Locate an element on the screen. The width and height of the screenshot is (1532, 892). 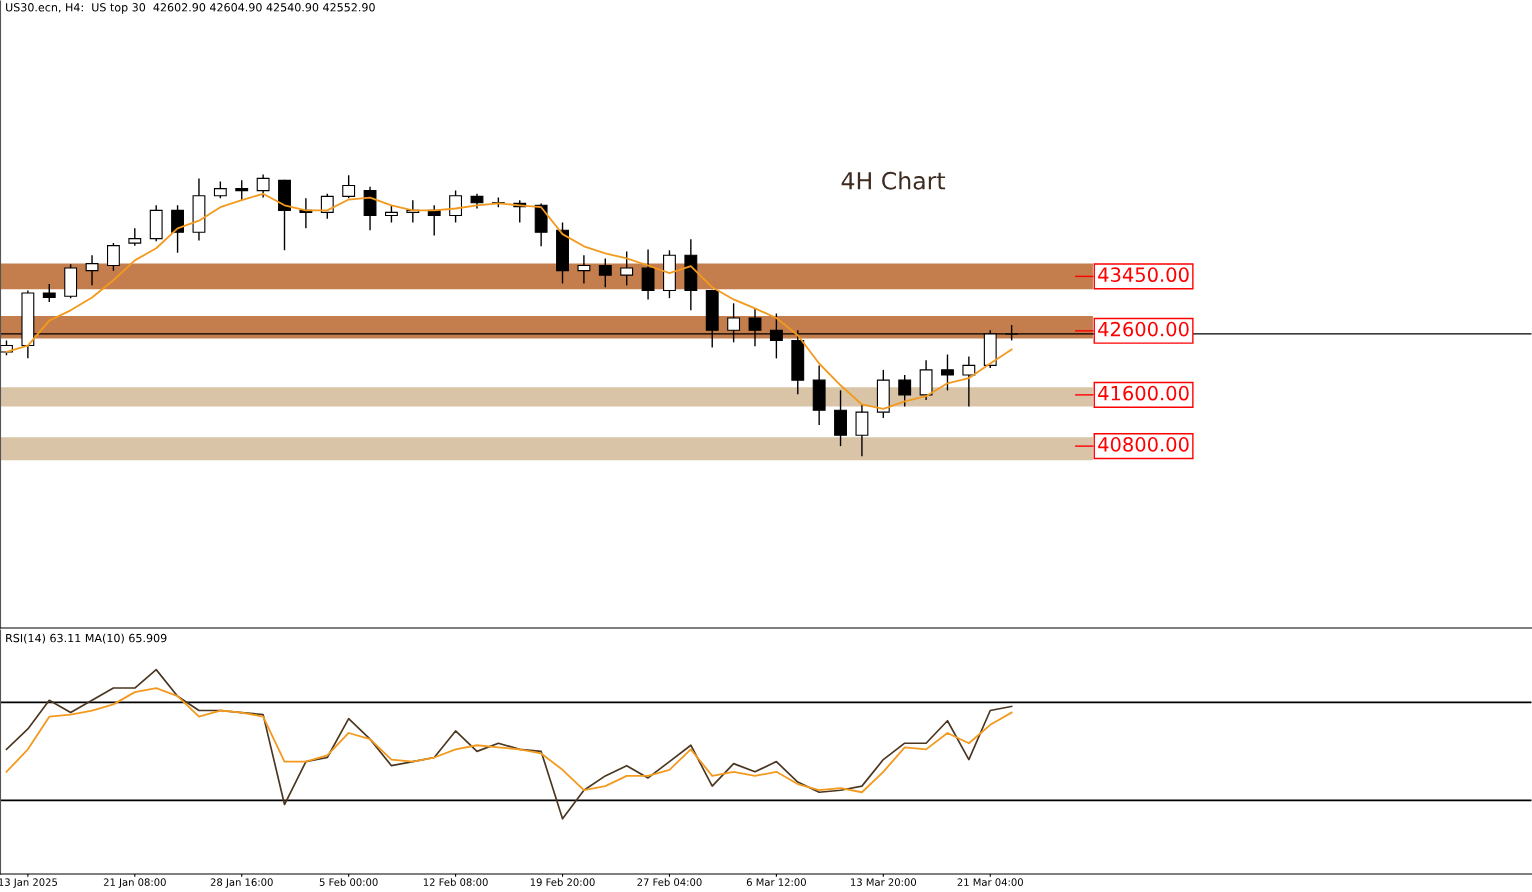
x-tick-label: 21 Jan 08:00 is located at coordinates (134, 883).